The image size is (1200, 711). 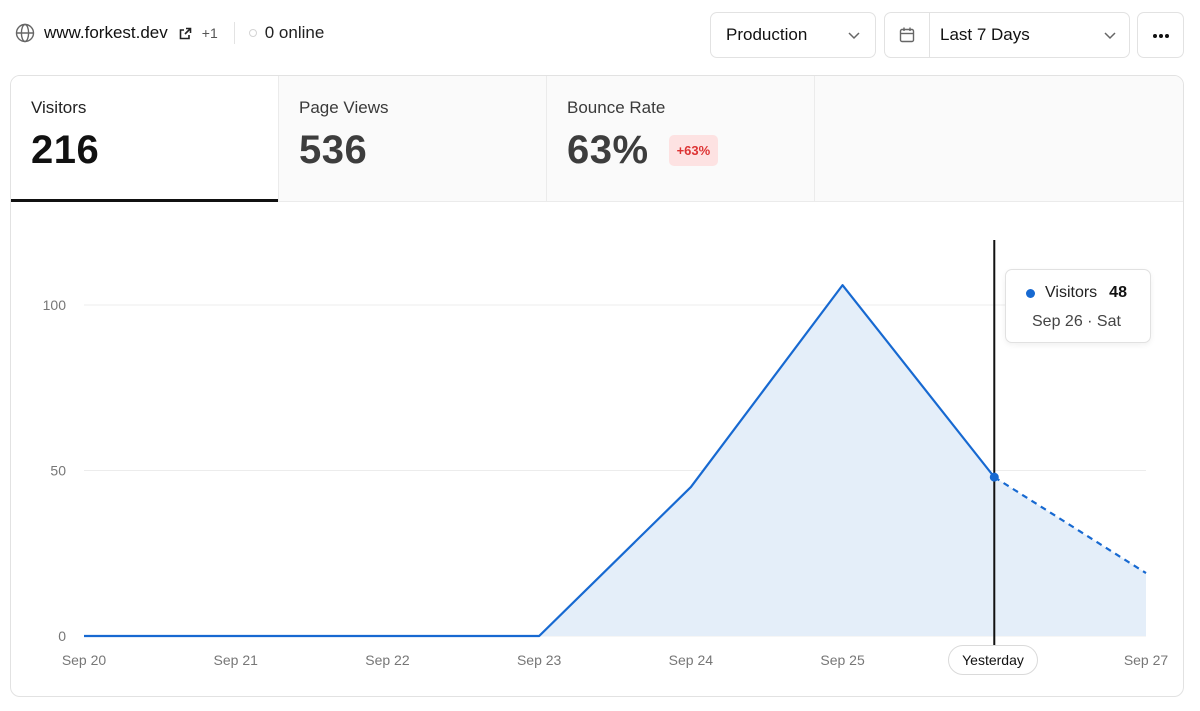 What do you see at coordinates (539, 660) in the screenshot?
I see `x-tick-label: Sep 23` at bounding box center [539, 660].